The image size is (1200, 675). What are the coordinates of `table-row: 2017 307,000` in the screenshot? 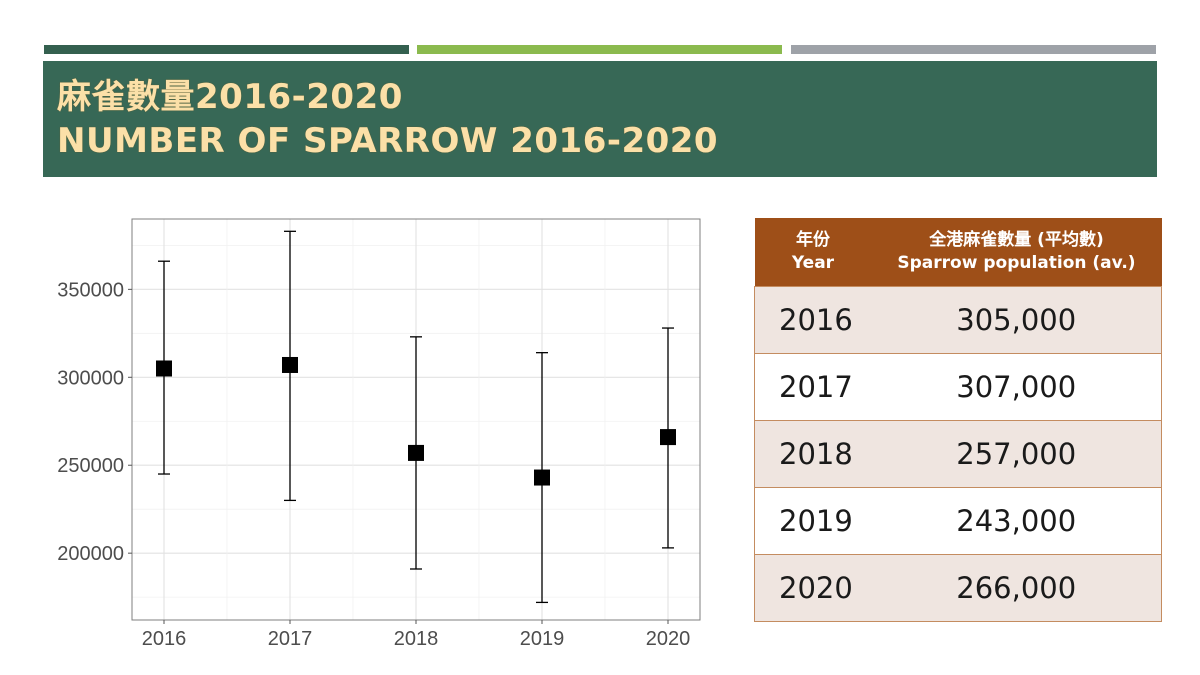 It's located at (958, 387).